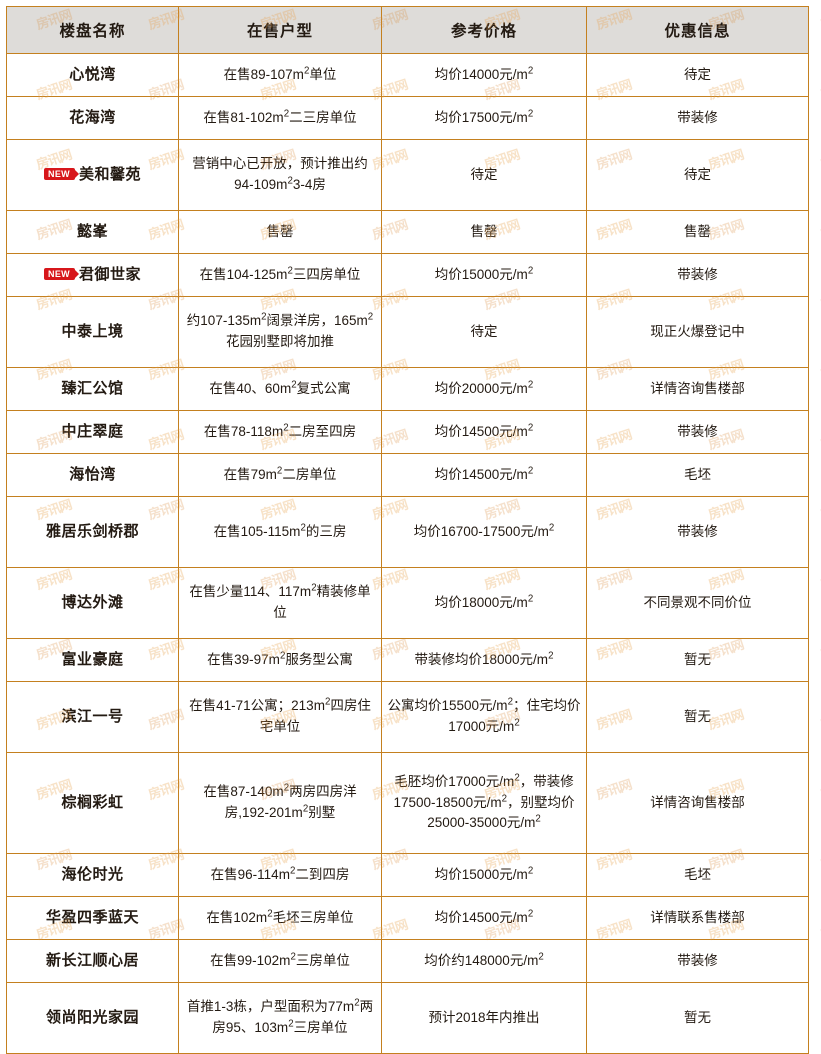  I want to click on table-row: 新长江顺心居 在售99-102m2三房单位 均价约148000元/m2 带装修, so click(407, 961).